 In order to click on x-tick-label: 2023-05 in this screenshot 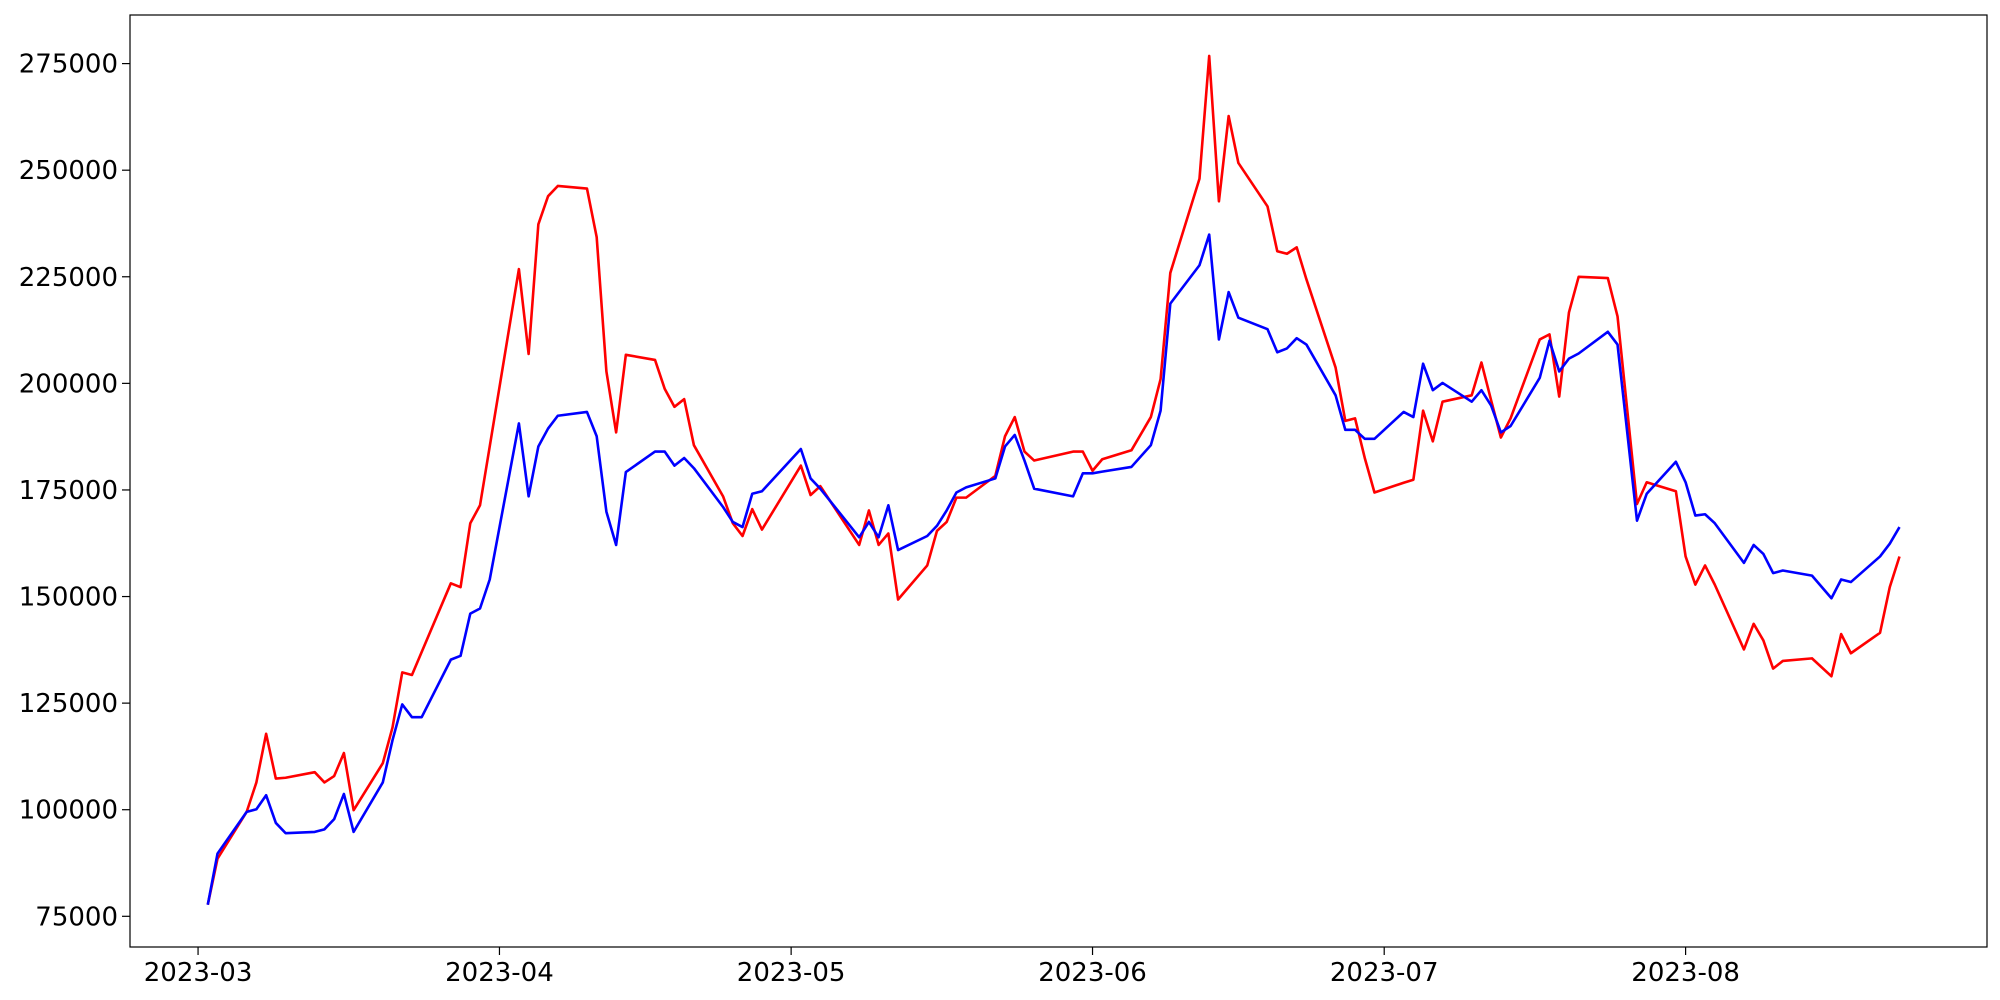, I will do `click(791, 973)`.